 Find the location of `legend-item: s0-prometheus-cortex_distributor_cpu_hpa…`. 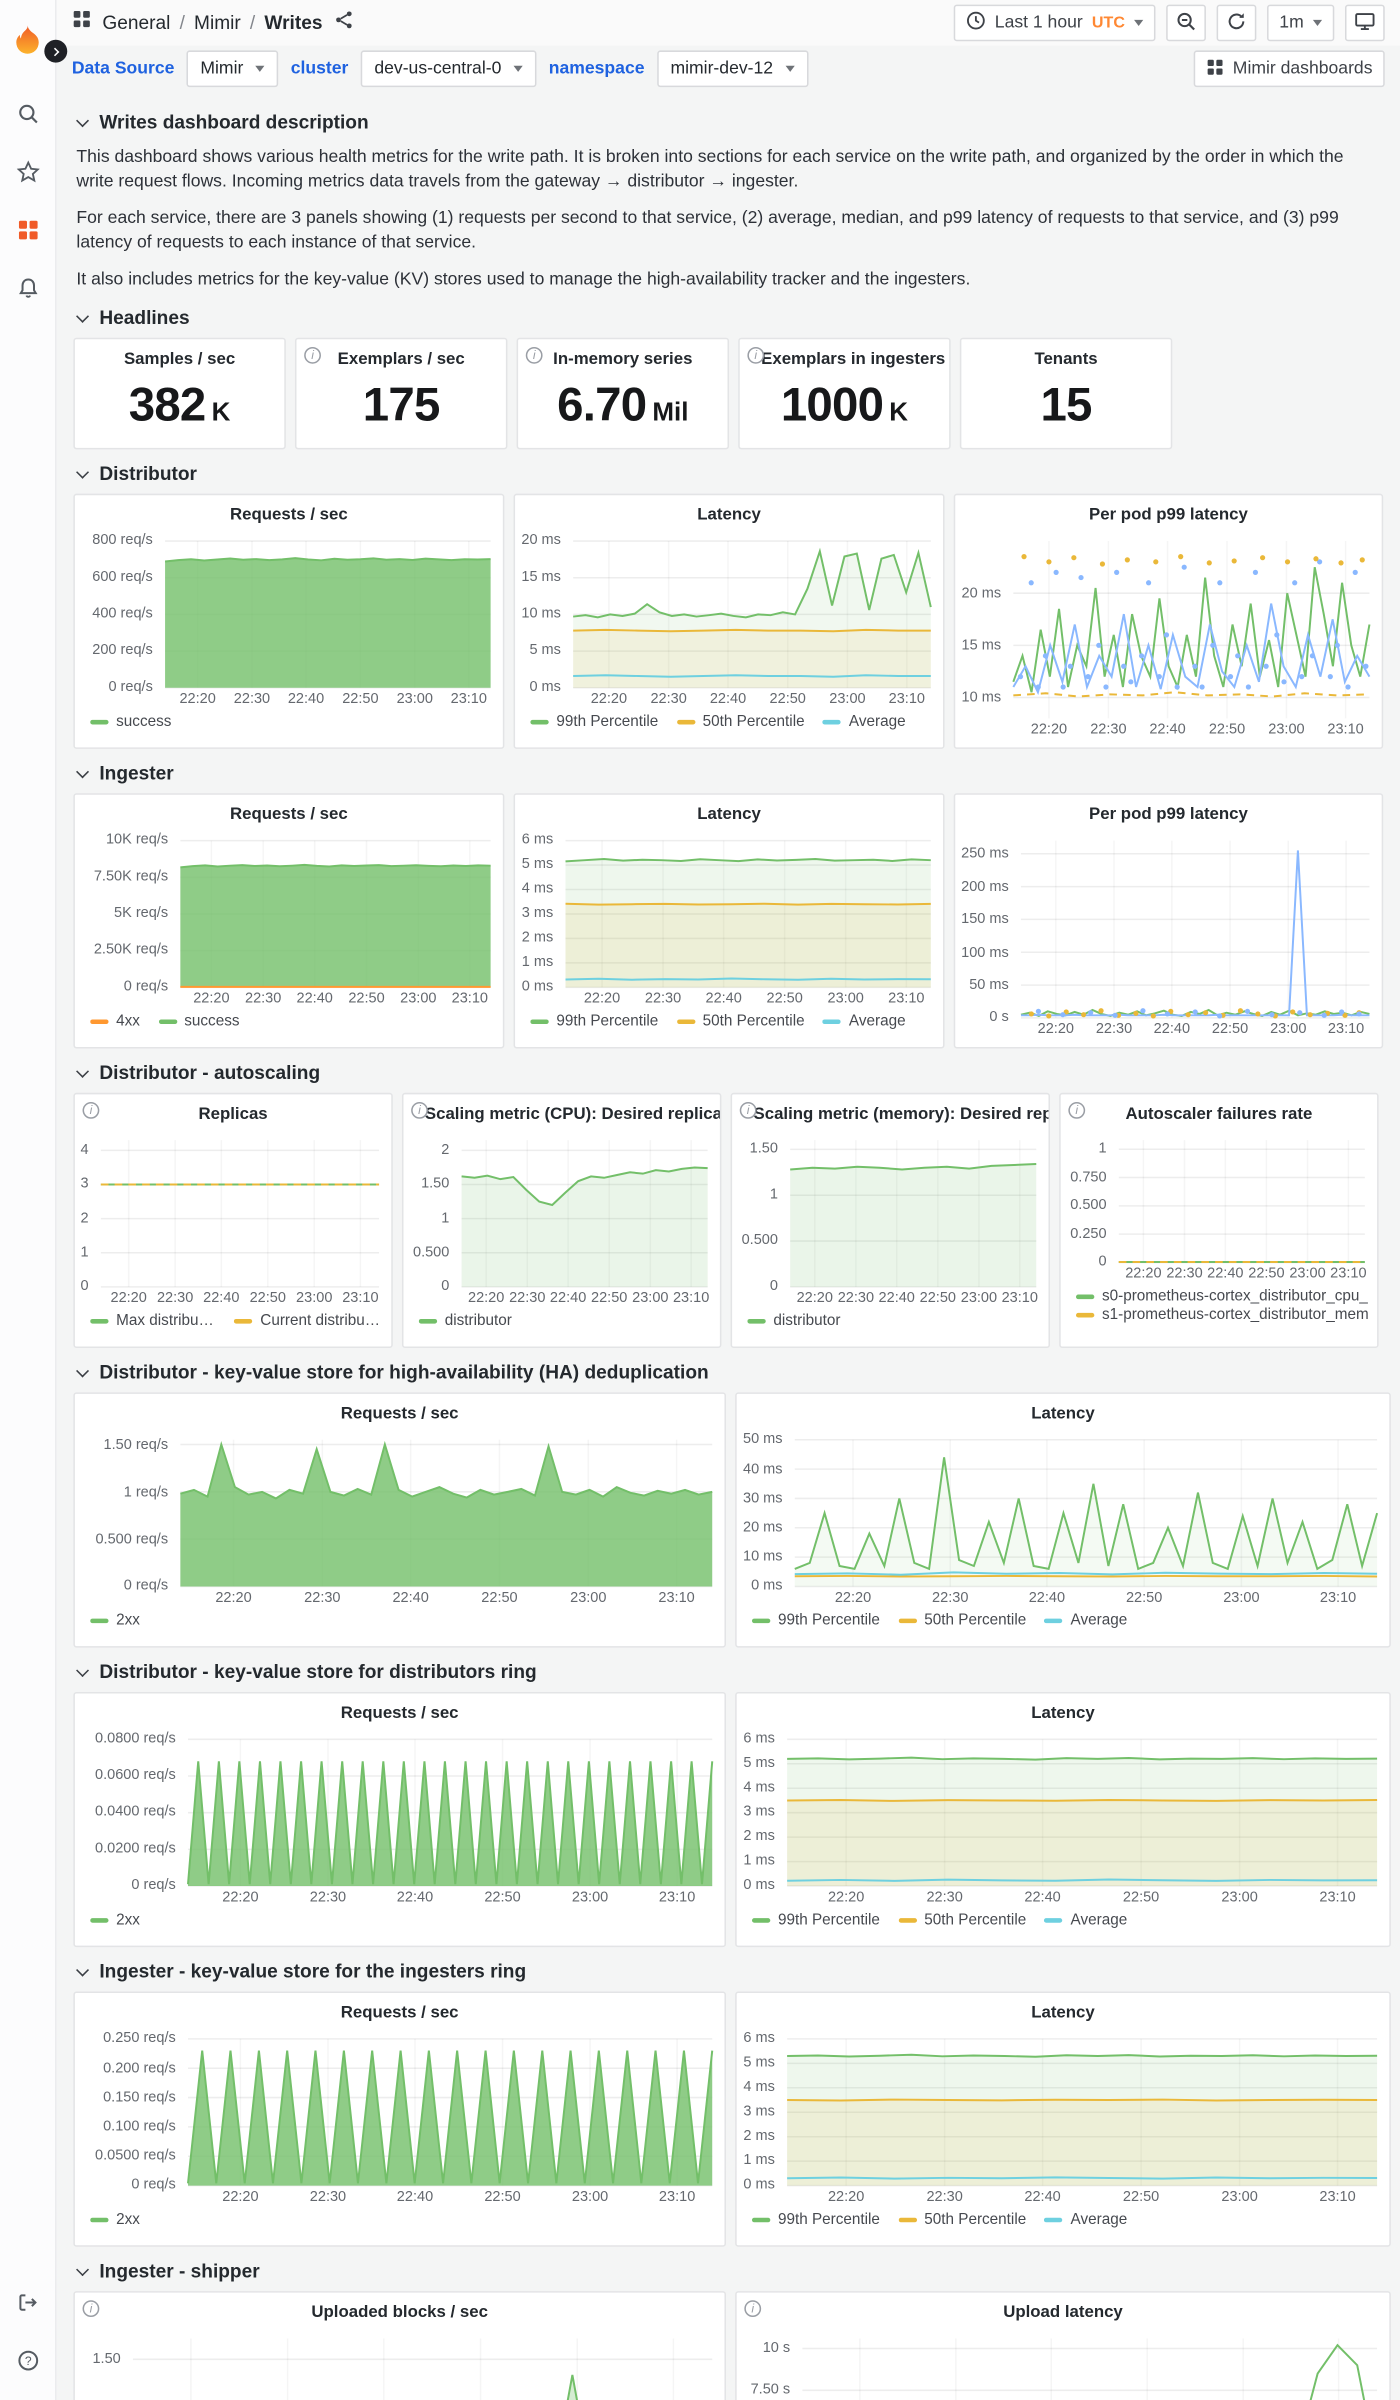

legend-item: s0-prometheus-cortex_distributor_cpu_hpa… is located at coordinates (1221, 1297).